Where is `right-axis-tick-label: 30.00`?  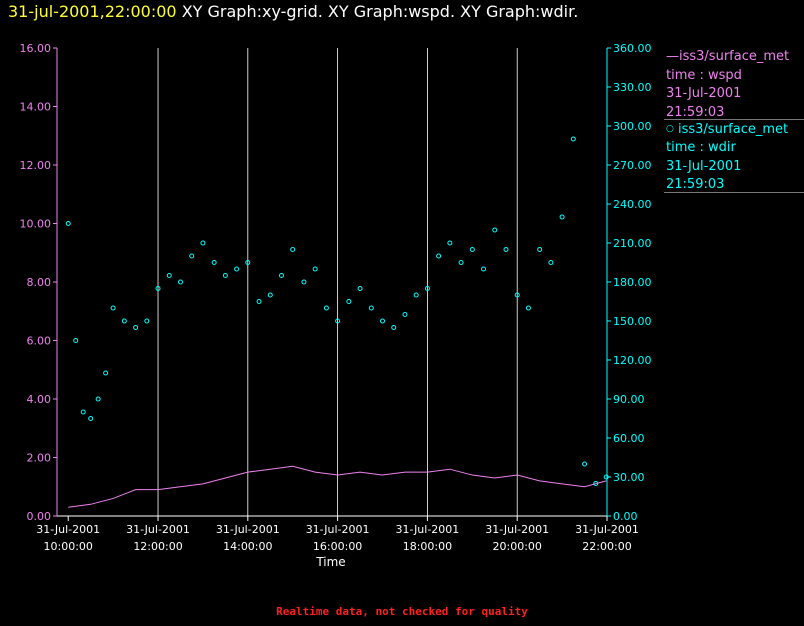 right-axis-tick-label: 30.00 is located at coordinates (629, 477).